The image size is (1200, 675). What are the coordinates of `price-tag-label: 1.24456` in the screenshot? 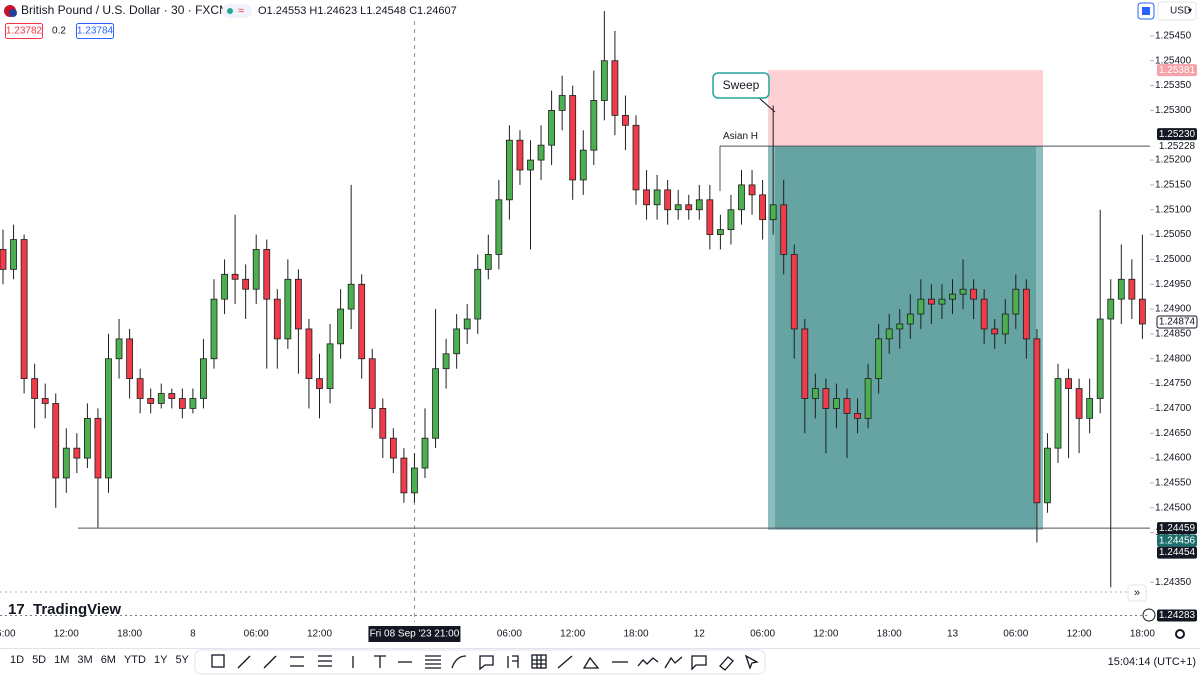 It's located at (1177, 540).